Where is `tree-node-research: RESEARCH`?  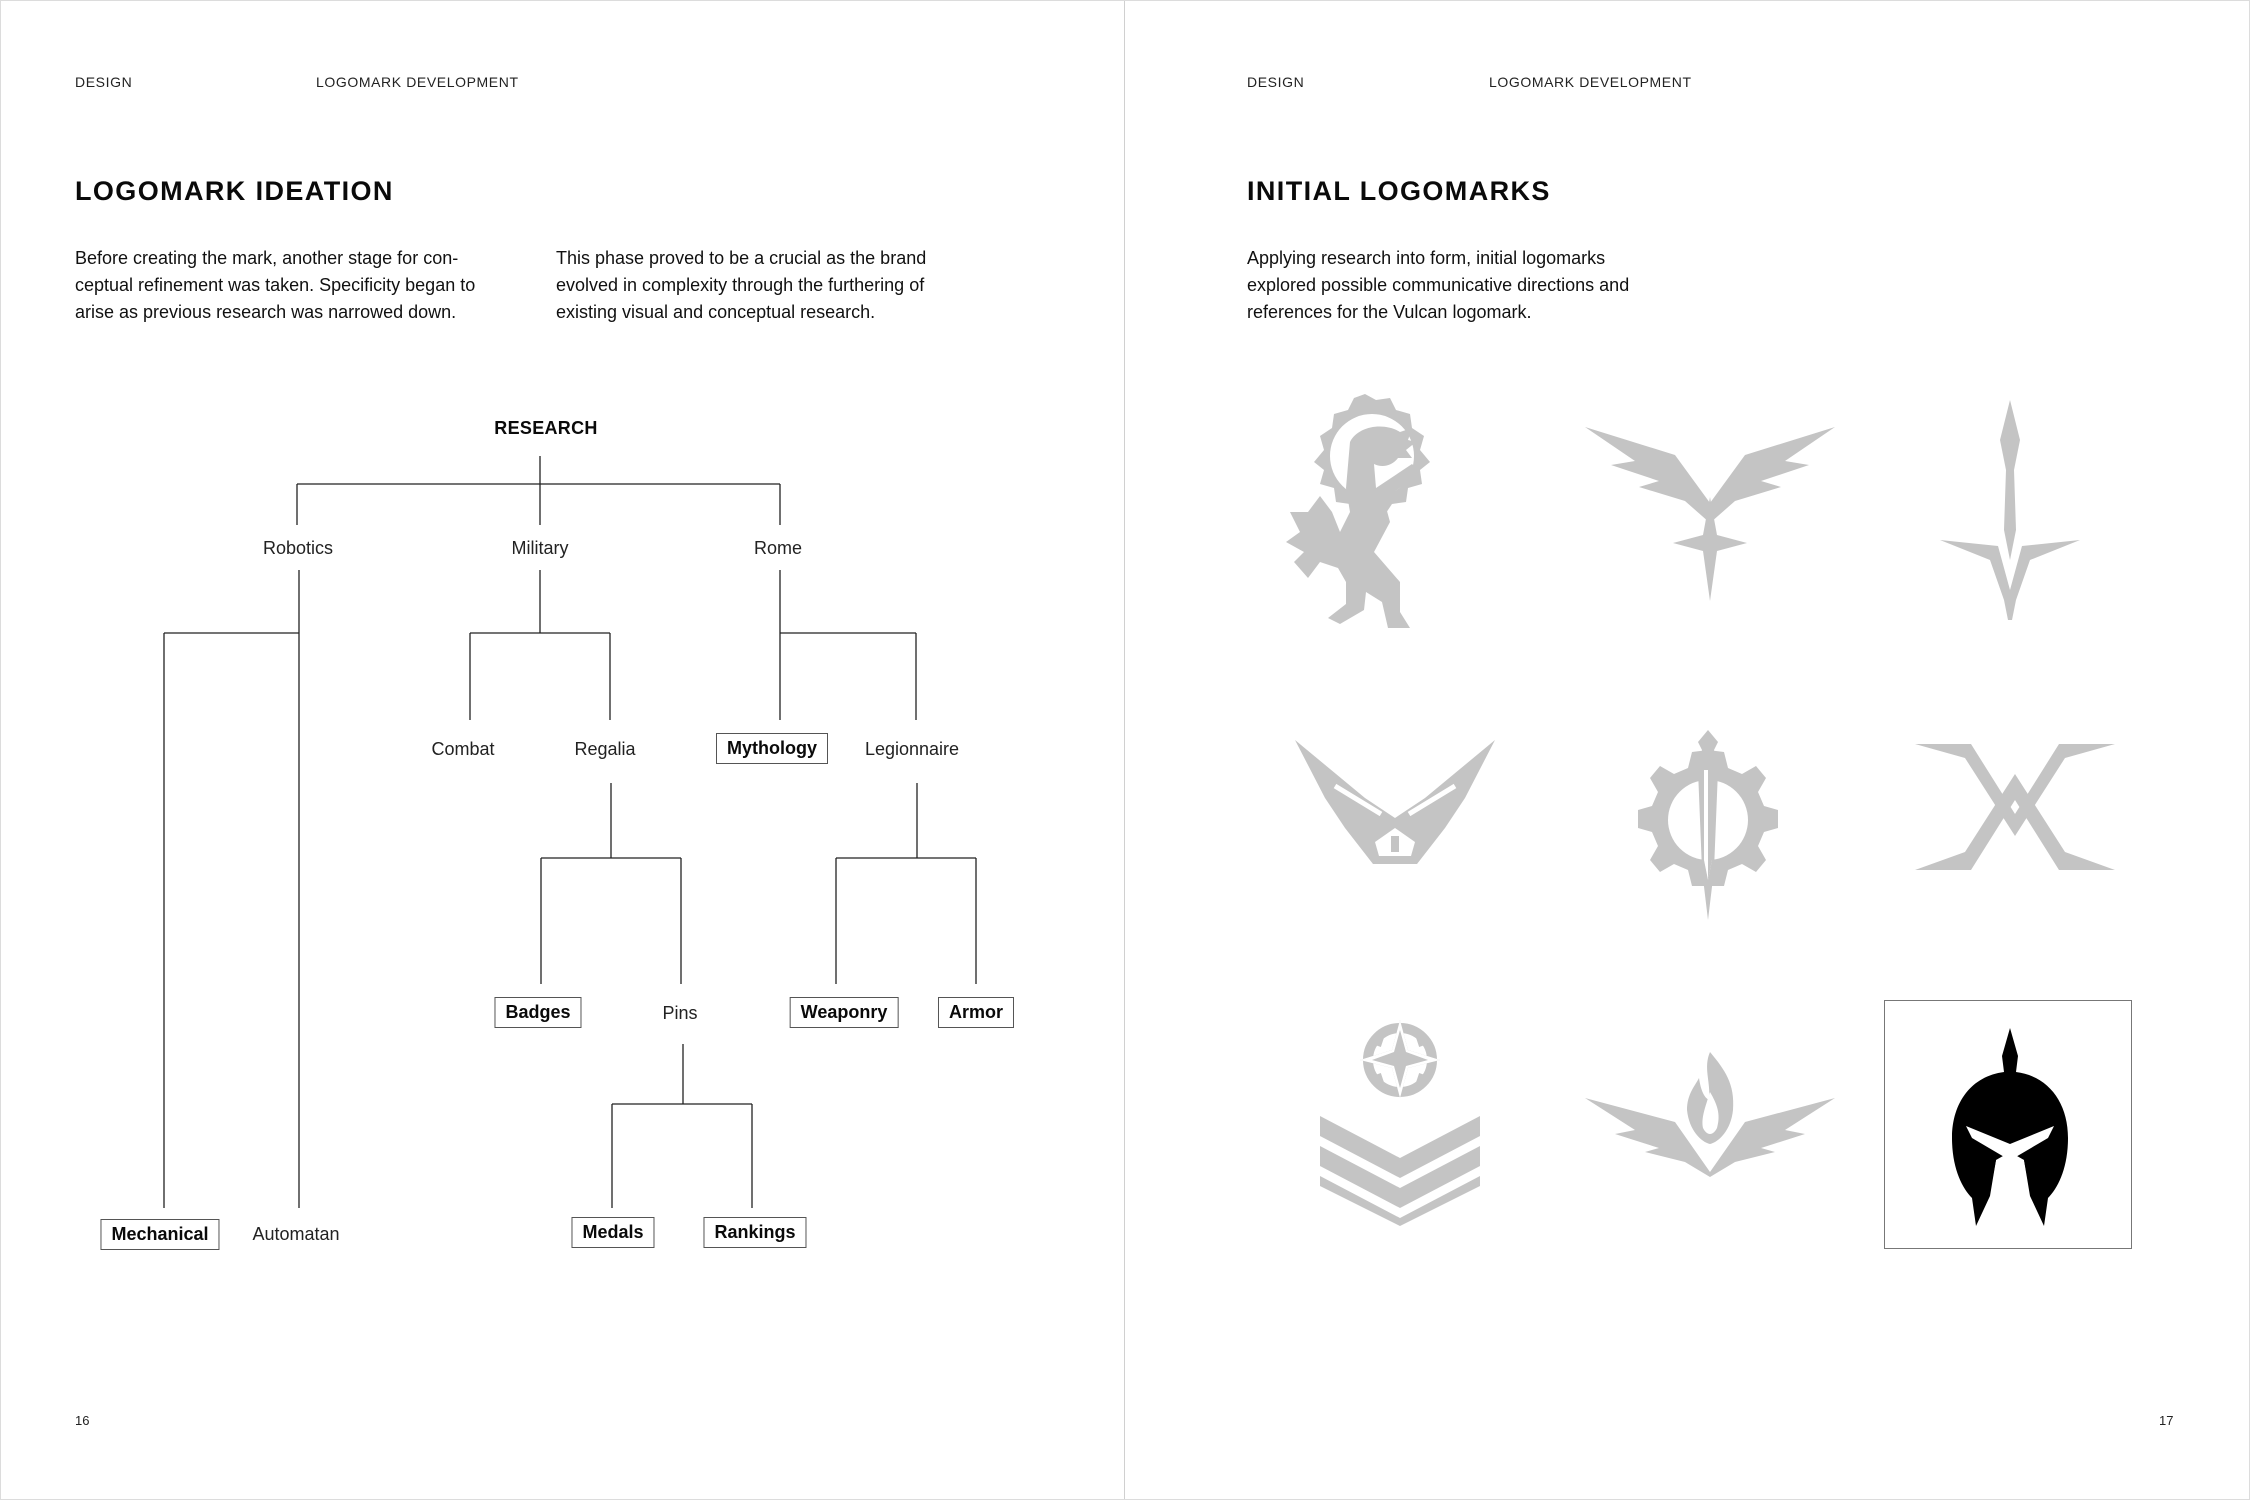 tree-node-research: RESEARCH is located at coordinates (546, 428).